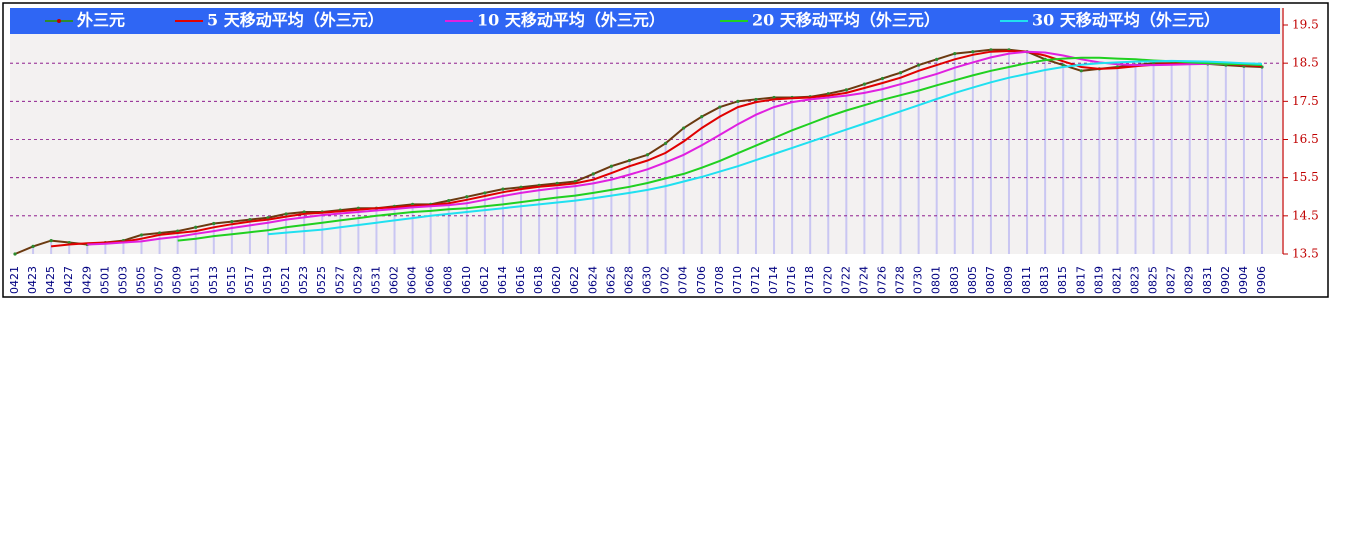 The image size is (1348, 541). Describe the element at coordinates (900, 280) in the screenshot. I see `x-tick-label: 0728` at that location.